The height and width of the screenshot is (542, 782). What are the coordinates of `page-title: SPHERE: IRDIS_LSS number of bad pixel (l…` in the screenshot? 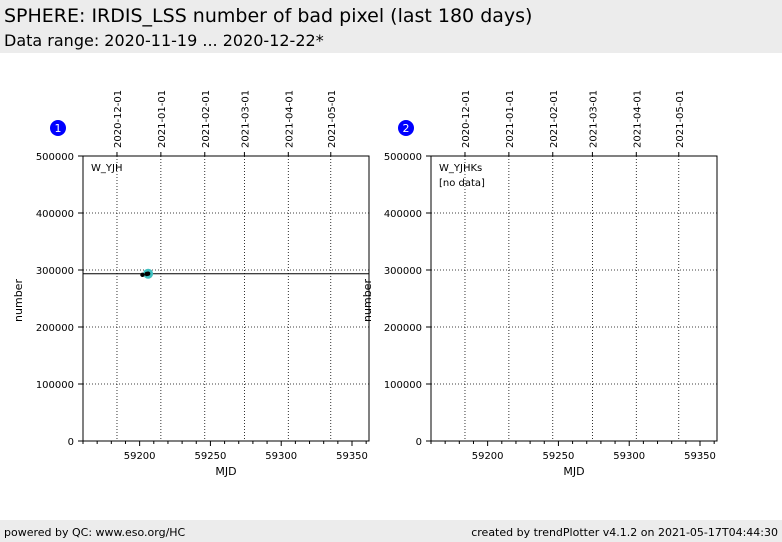 It's located at (268, 16).